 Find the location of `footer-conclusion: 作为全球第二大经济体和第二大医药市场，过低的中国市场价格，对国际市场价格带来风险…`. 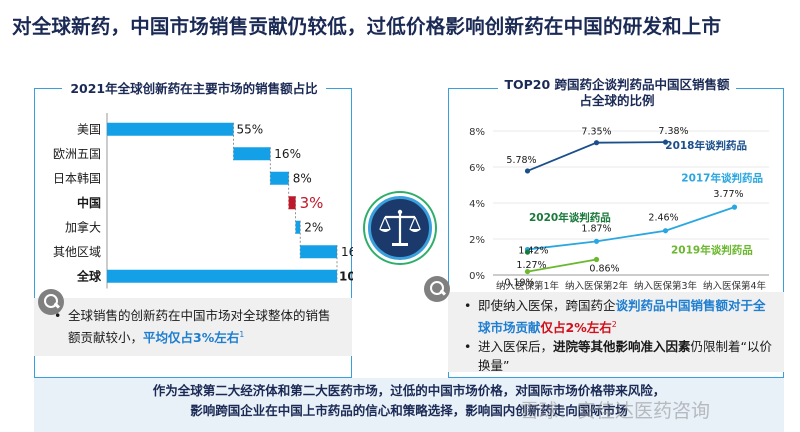

footer-conclusion: 作为全球第二大经济体和第二大医药市场，过低的中国市场价格，对国际市场价格带来风险… is located at coordinates (409, 405).